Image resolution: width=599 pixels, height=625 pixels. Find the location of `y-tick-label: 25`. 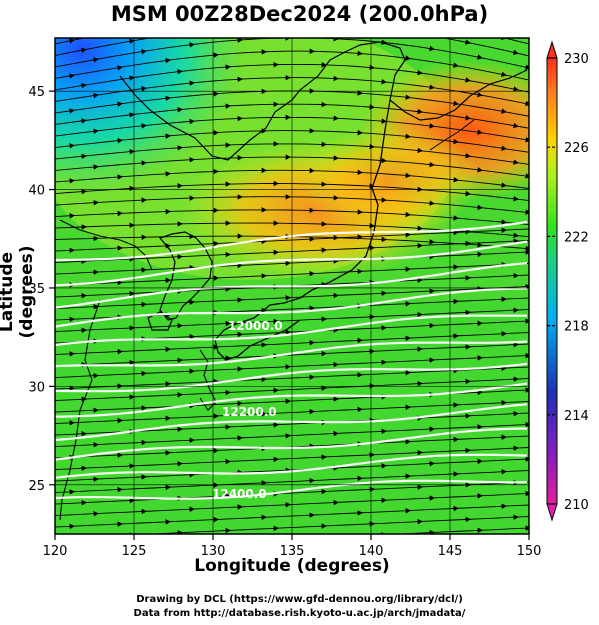

y-tick-label: 25 is located at coordinates (36, 486).